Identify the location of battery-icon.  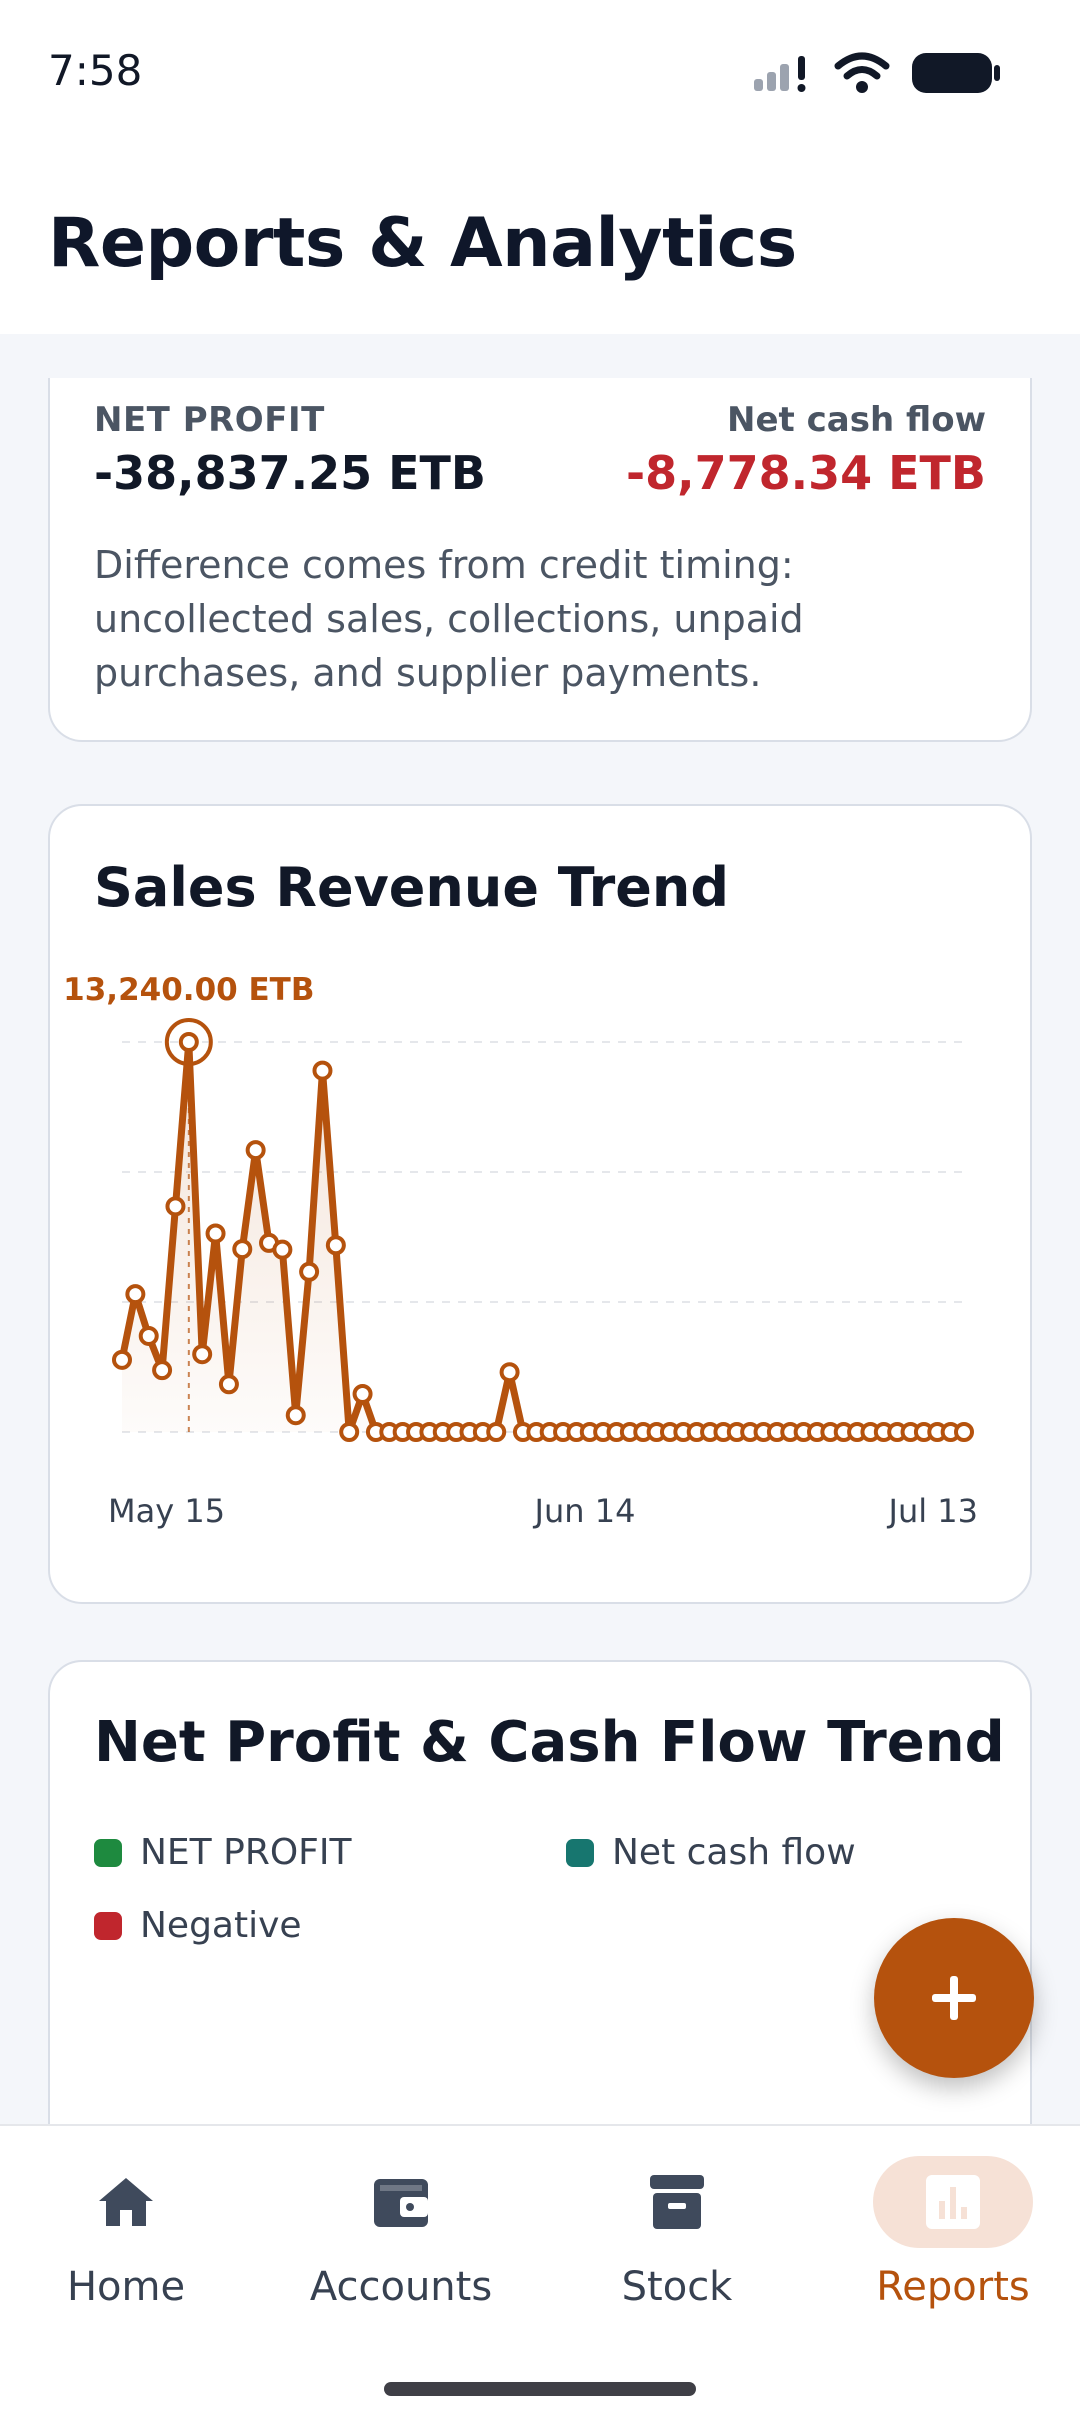
(956, 73).